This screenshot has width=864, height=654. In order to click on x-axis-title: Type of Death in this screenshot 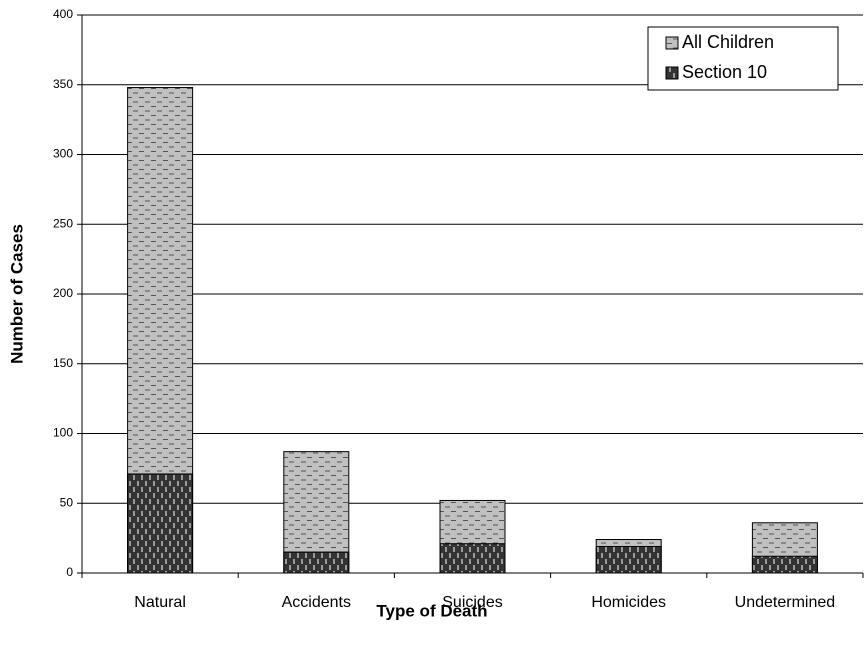, I will do `click(431, 610)`.